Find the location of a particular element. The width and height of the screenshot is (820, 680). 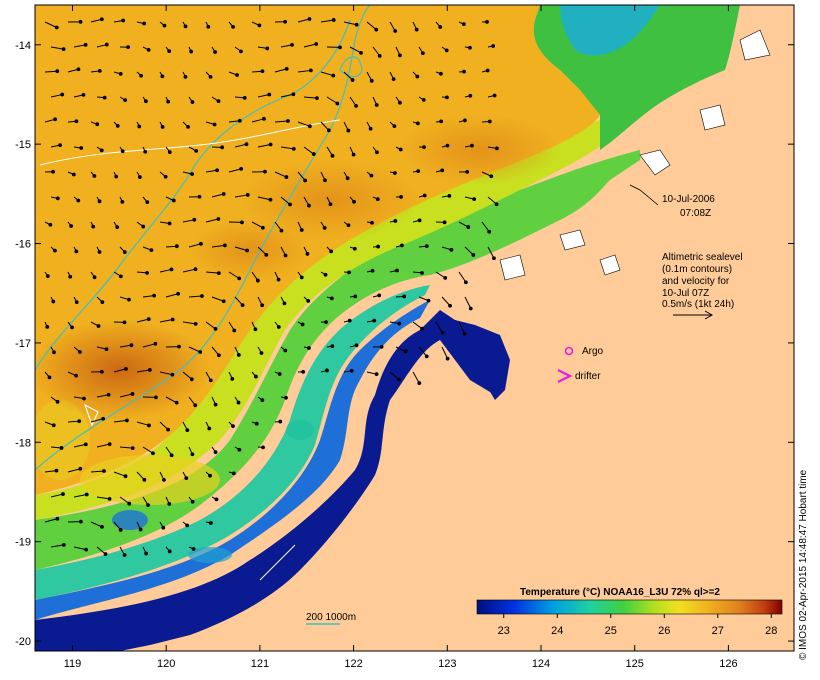

y-tick-label: -15 is located at coordinates (23, 145).